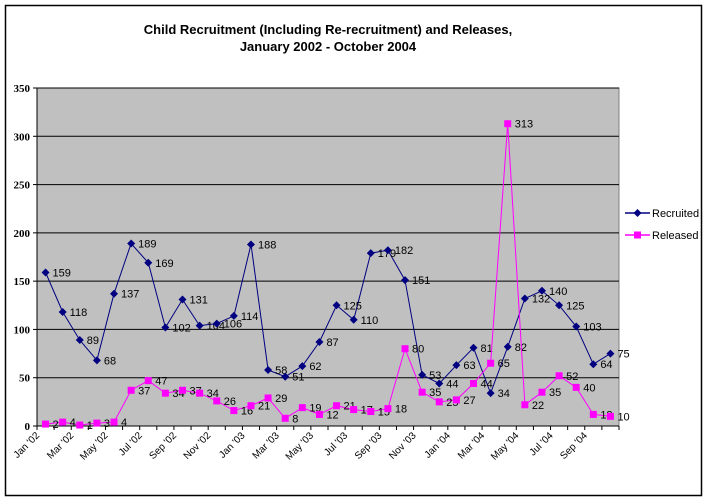 The image size is (707, 502). I want to click on legend-label-recruited: Recruited, so click(675, 214).